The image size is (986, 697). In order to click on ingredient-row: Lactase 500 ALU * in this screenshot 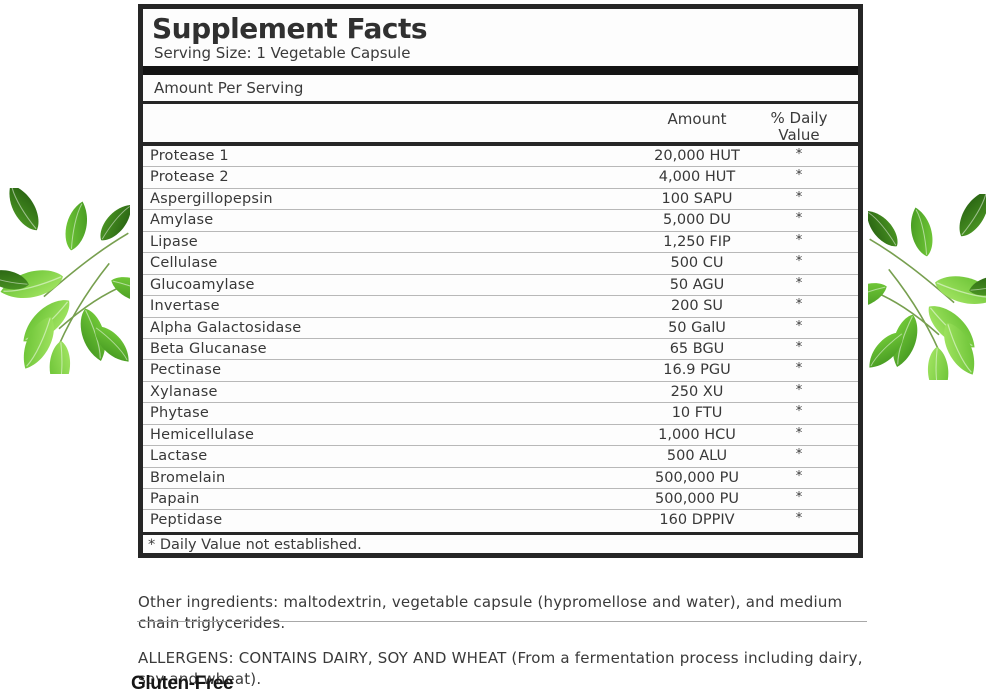, I will do `click(500, 457)`.